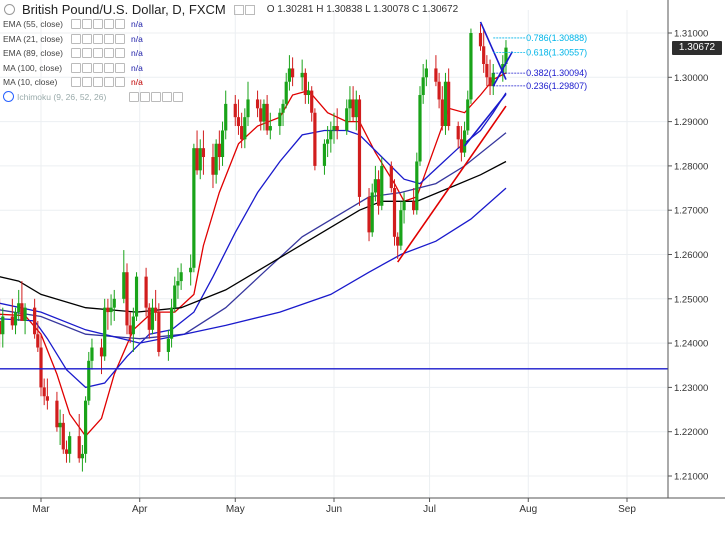 This screenshot has width=725, height=543. Describe the element at coordinates (30, 82) in the screenshot. I see `indicator-name: MA (10, close)` at that location.